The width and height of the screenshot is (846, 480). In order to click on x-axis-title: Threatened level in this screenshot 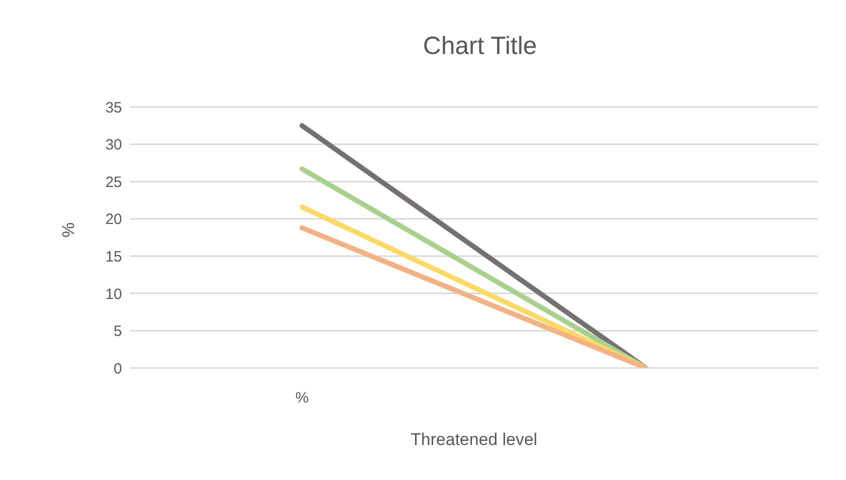, I will do `click(474, 439)`.